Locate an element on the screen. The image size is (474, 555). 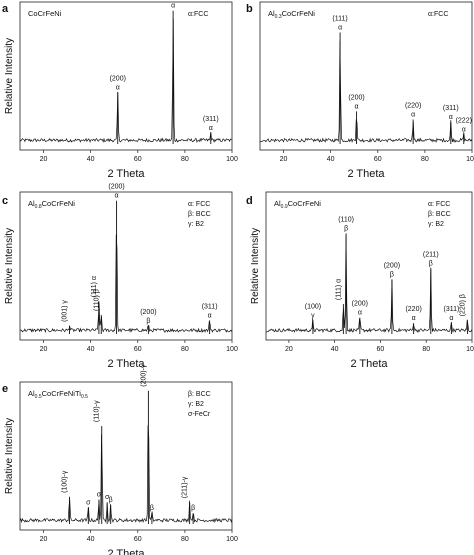
peak-label: (100)-γ is located at coordinates (64, 481).